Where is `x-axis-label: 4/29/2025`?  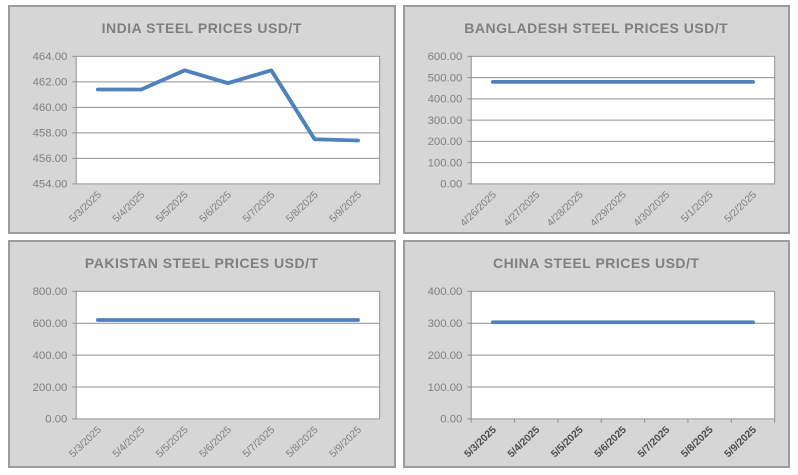
x-axis-label: 4/29/2025 is located at coordinates (608, 209).